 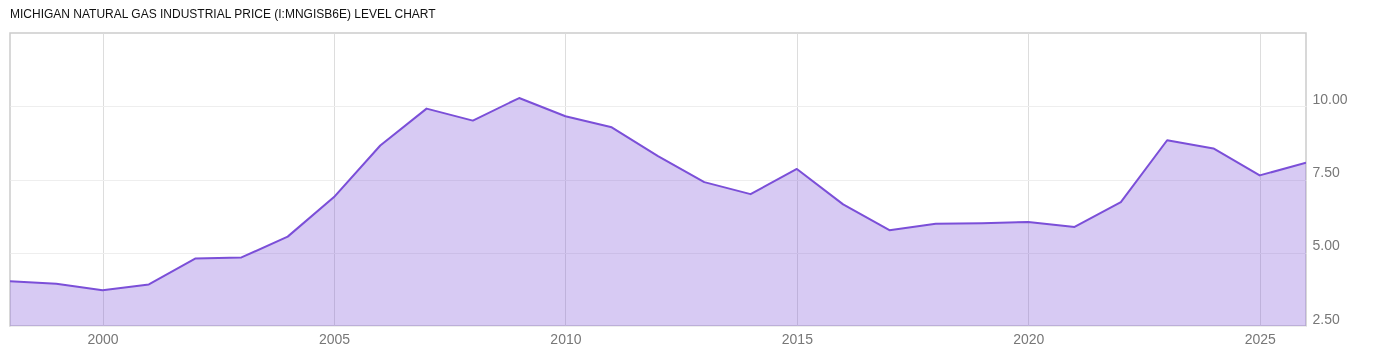 I want to click on x-tick-label: 2015, so click(x=797, y=338).